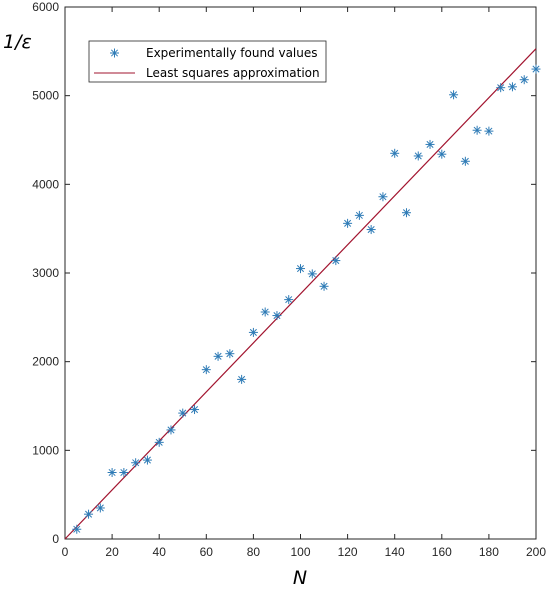 The height and width of the screenshot is (591, 550). Describe the element at coordinates (65, 552) in the screenshot. I see `x-tick-label: 0` at that location.